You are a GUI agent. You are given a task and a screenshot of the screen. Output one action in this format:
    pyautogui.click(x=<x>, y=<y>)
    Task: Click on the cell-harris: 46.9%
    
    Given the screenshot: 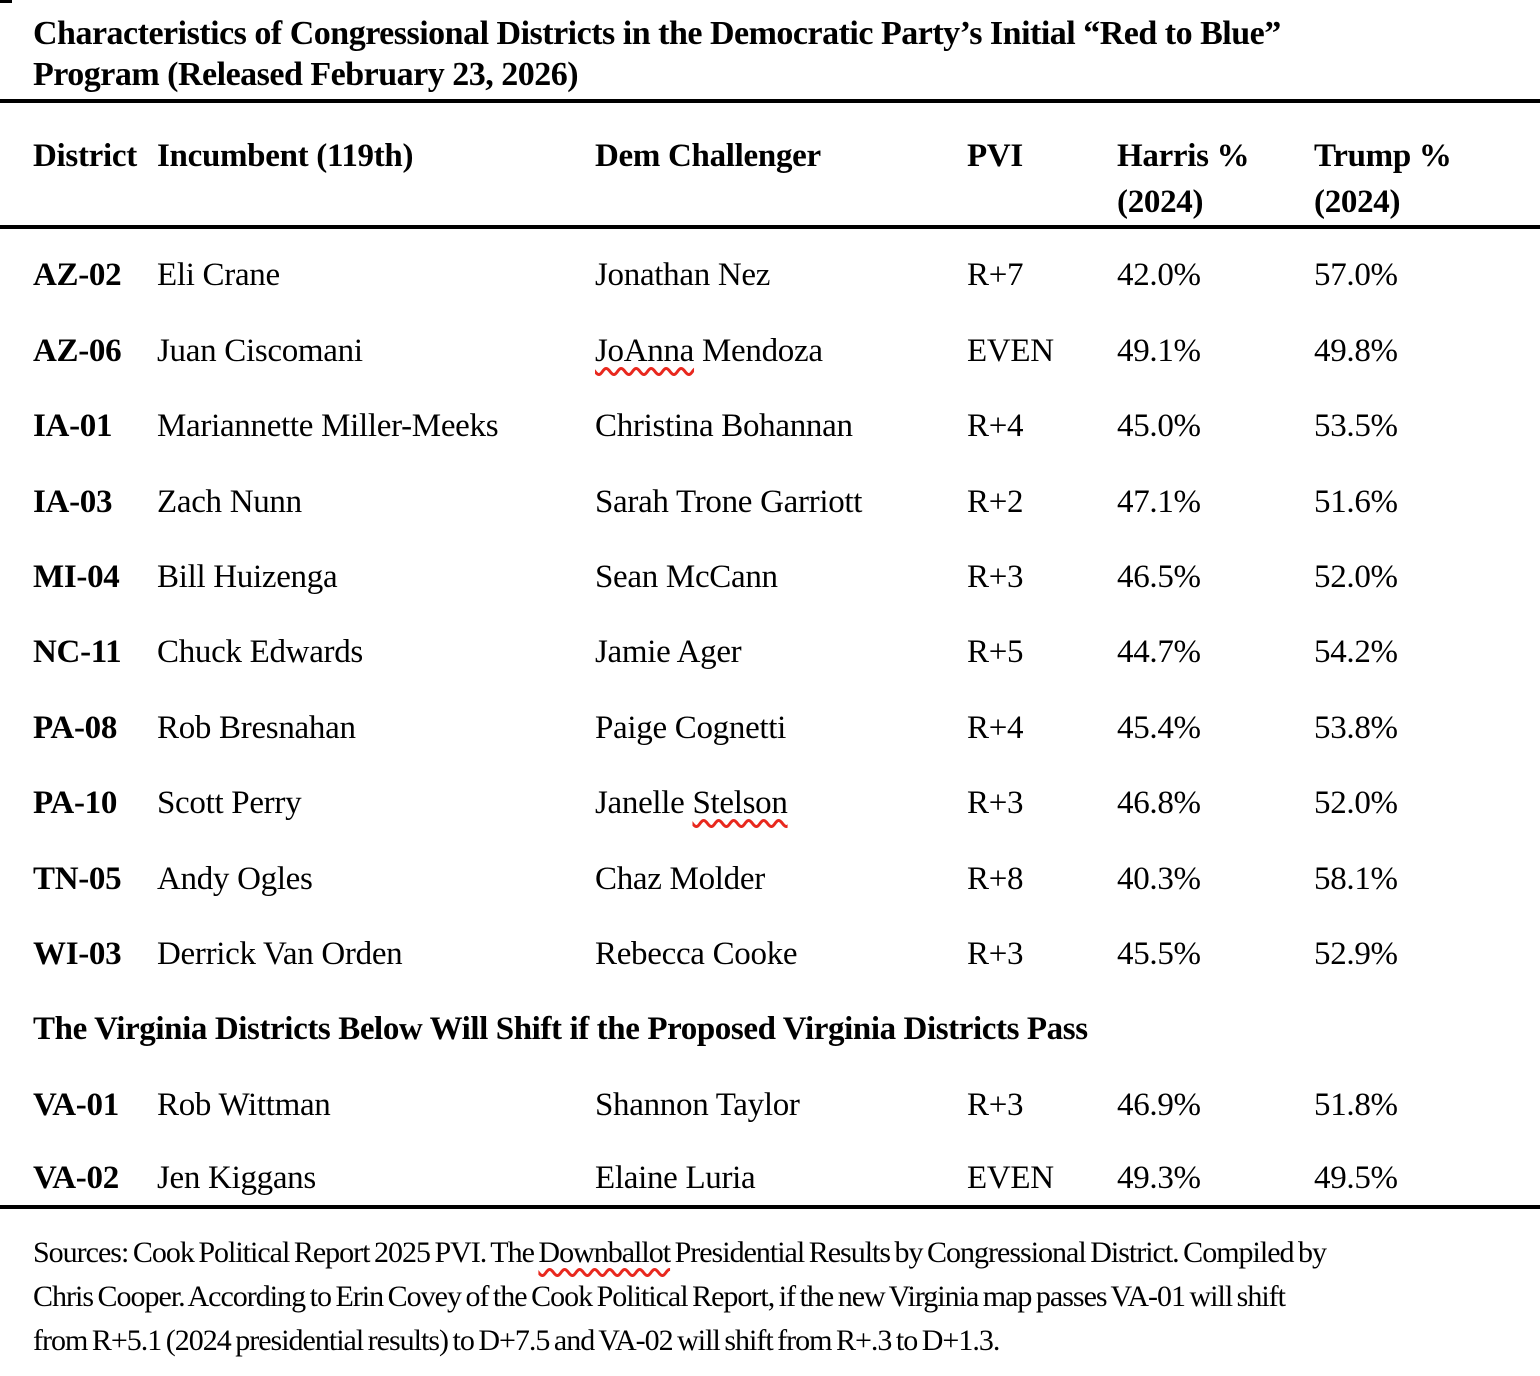 What is the action you would take?
    pyautogui.click(x=1159, y=1104)
    